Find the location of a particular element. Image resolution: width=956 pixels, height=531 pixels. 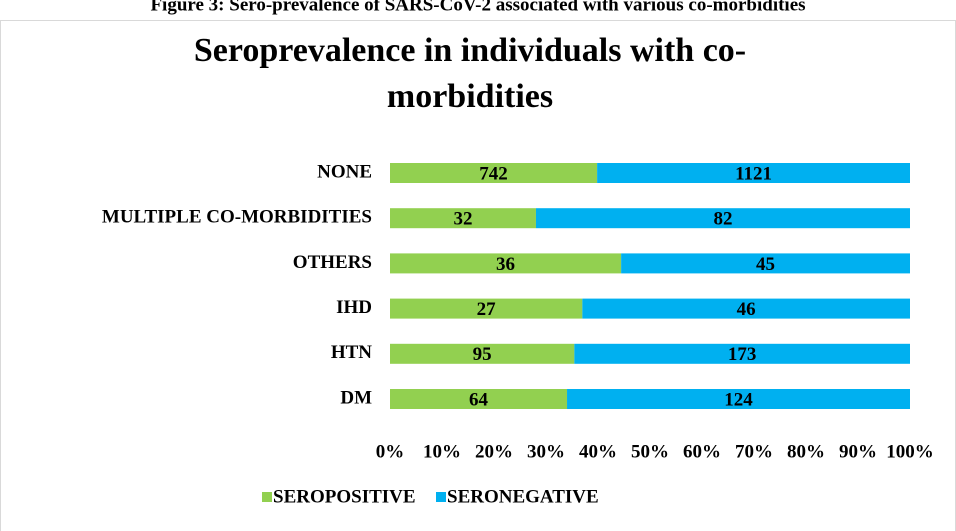

x-tick-label: 10% is located at coordinates (442, 451).